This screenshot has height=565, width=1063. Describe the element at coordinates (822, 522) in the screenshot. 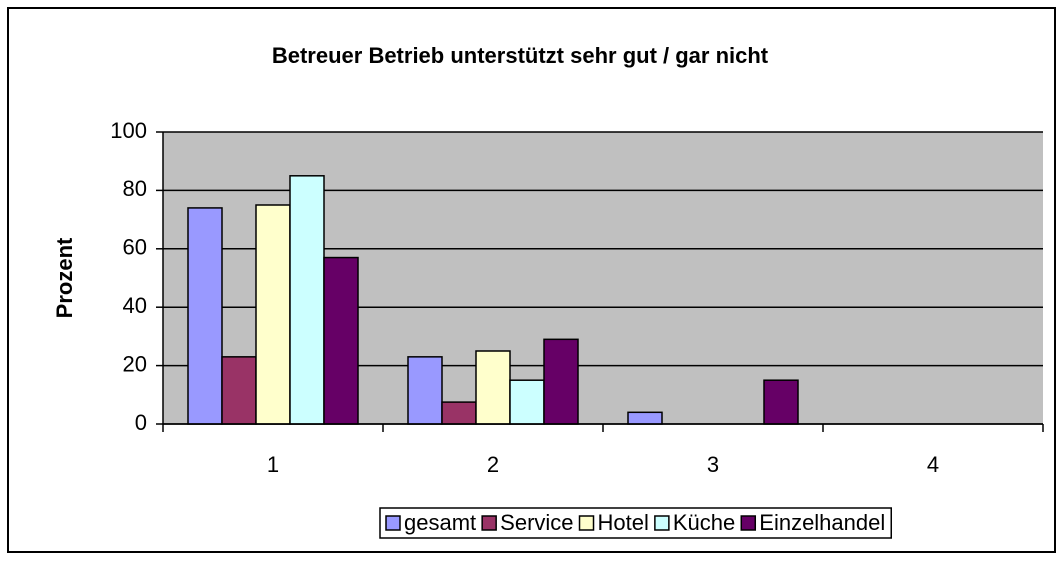

I see `legend-label: Einzelhandel` at that location.